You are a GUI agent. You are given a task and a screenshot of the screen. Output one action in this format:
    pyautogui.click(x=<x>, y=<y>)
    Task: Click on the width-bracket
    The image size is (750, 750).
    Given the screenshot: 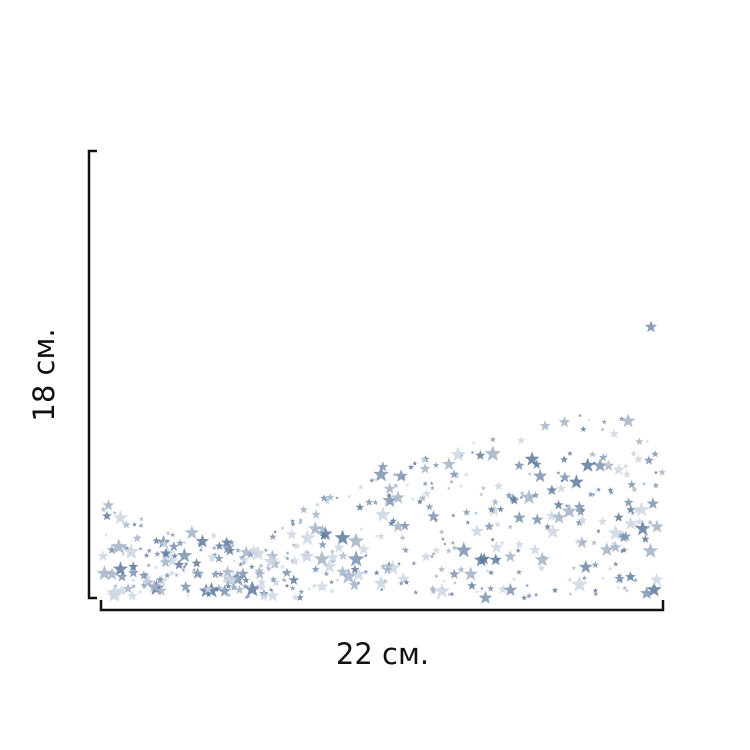 What is the action you would take?
    pyautogui.click(x=382, y=606)
    